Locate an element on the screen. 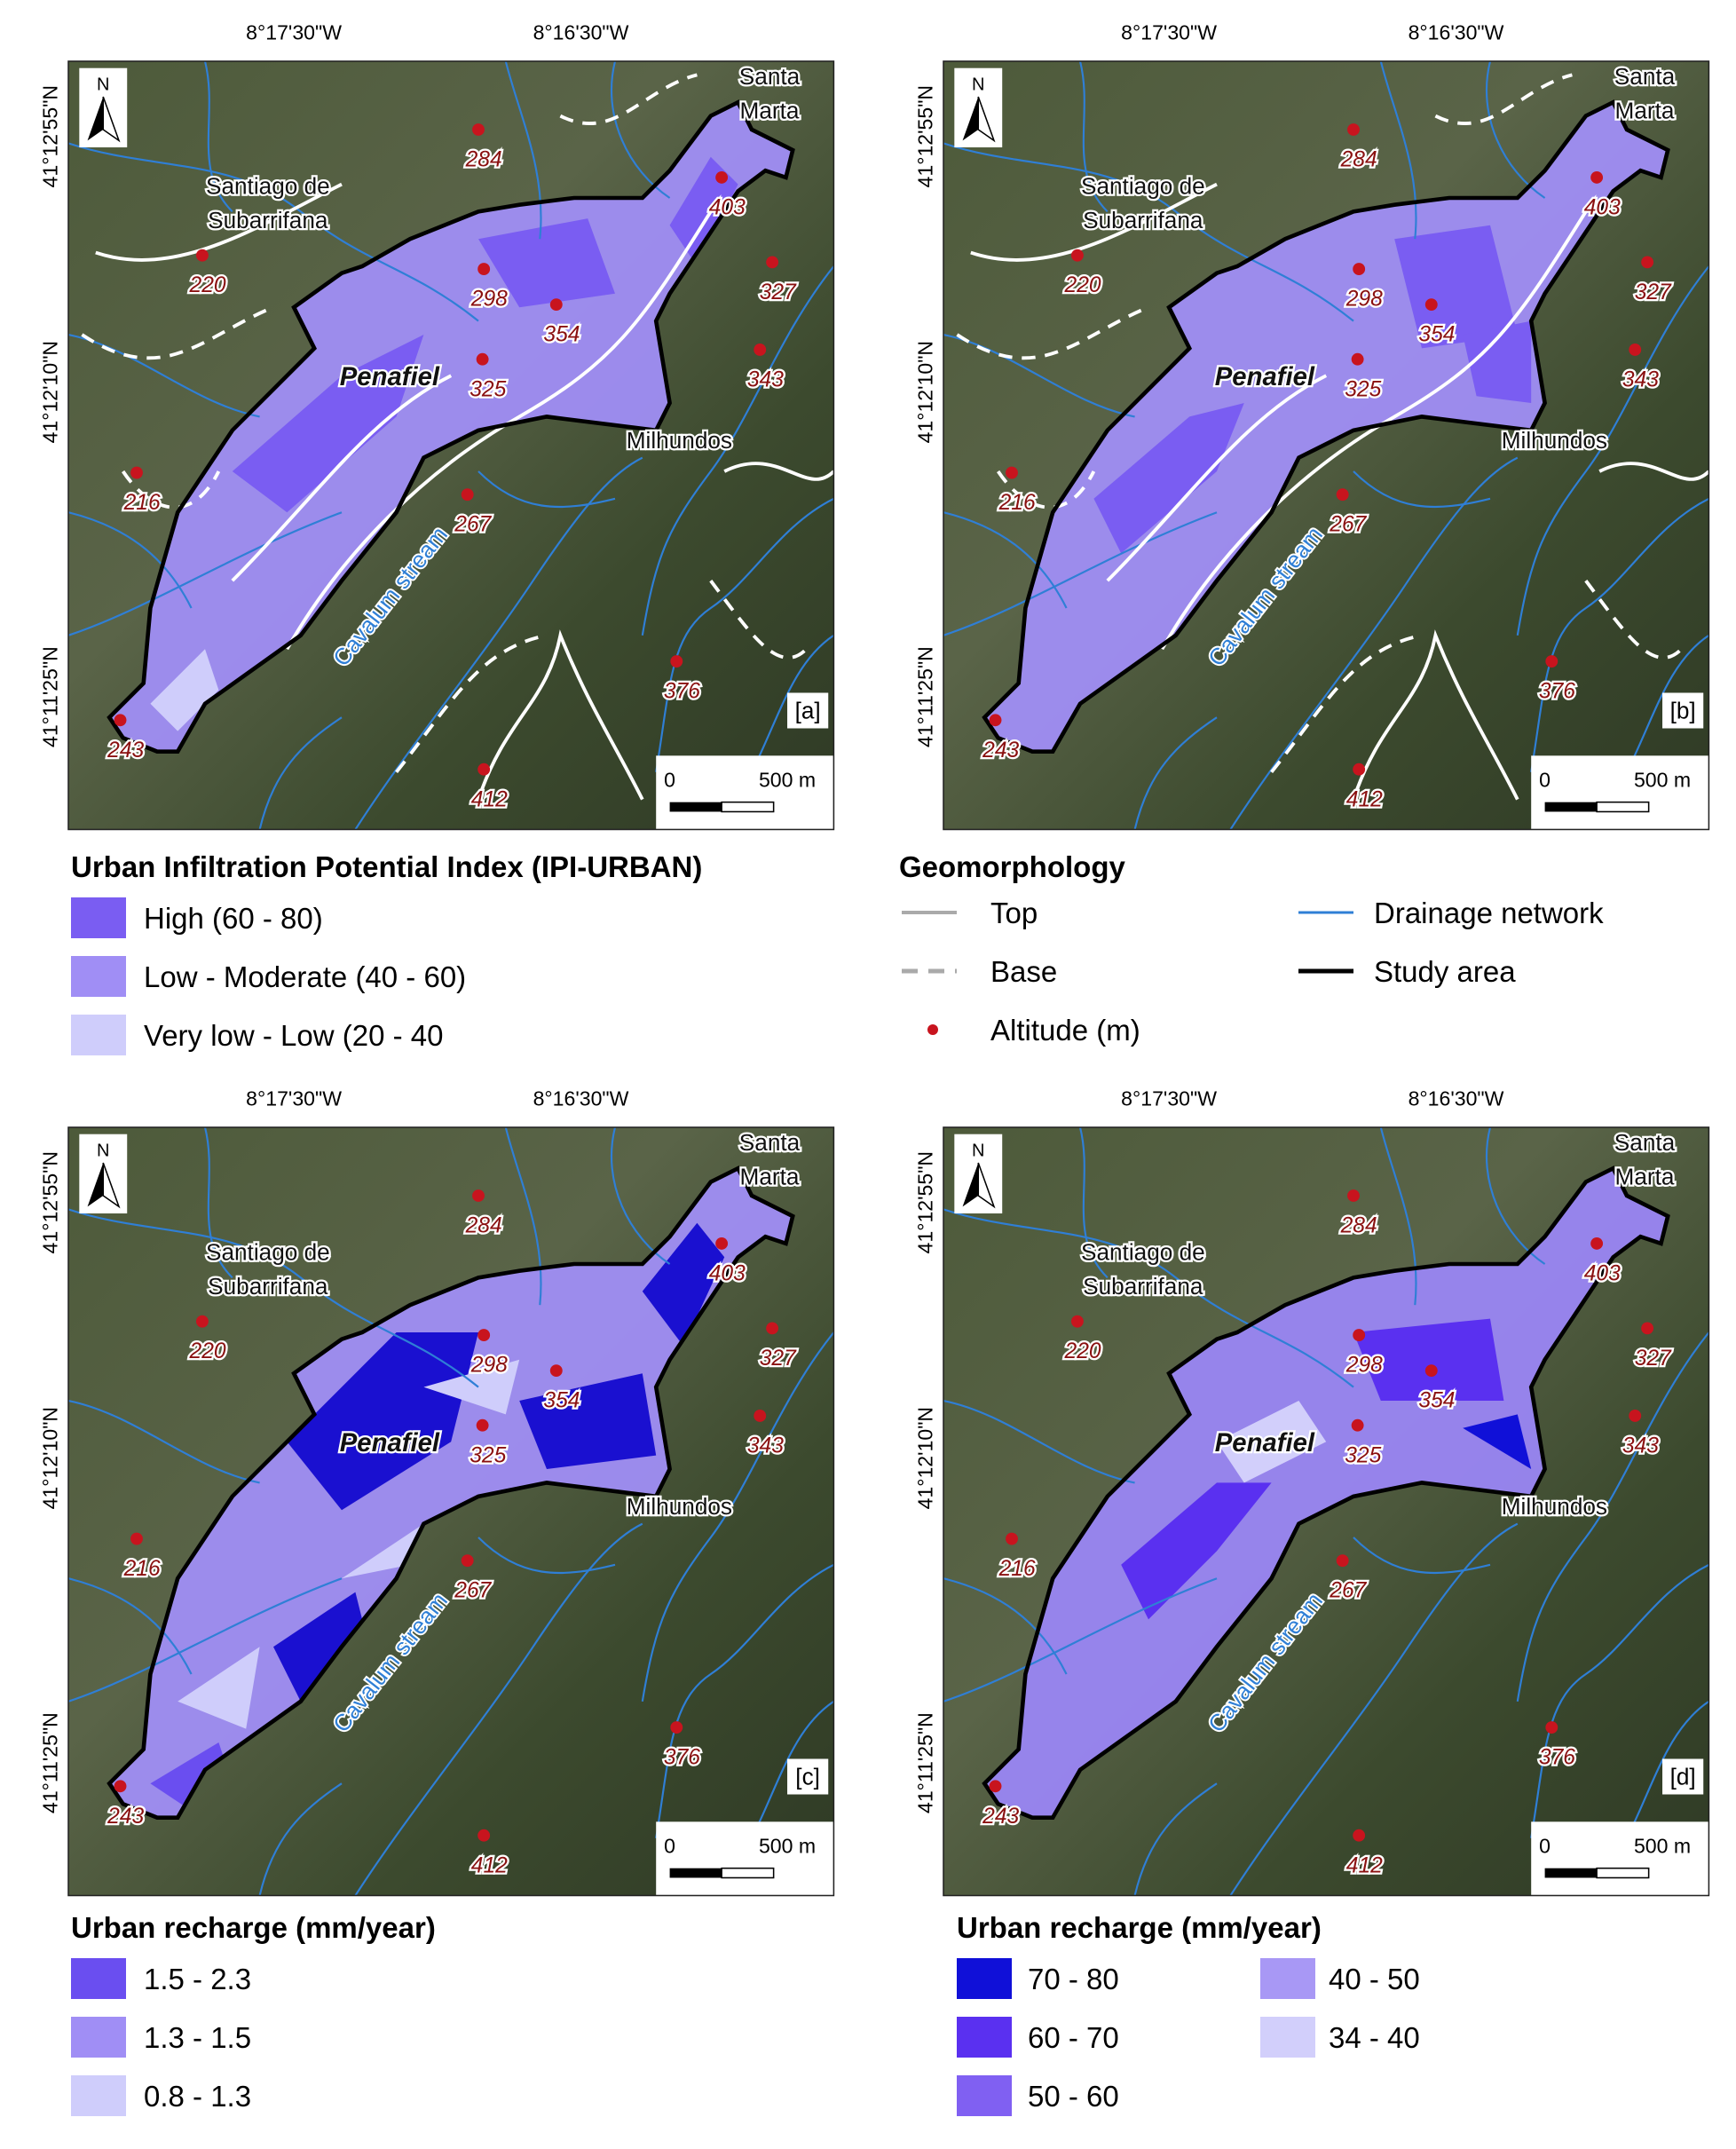 The image size is (1736, 2149). altitude-label: 376 is located at coordinates (682, 1758).